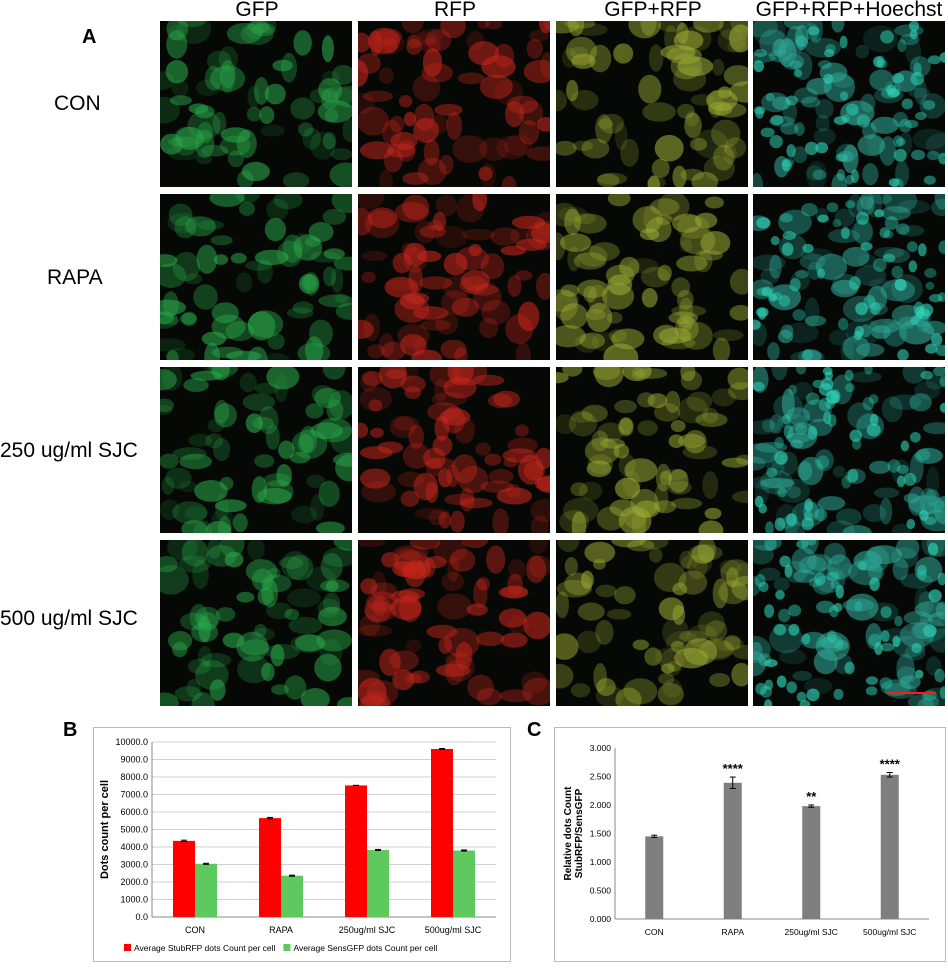 This screenshot has width=948, height=968. I want to click on legend-label: Average StubRFP dots Count per cell, so click(205, 948).